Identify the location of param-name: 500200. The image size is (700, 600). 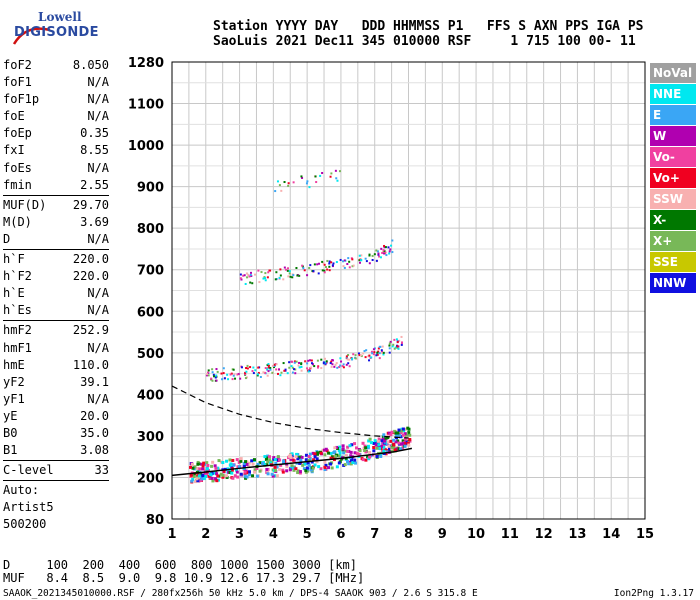
(25, 524).